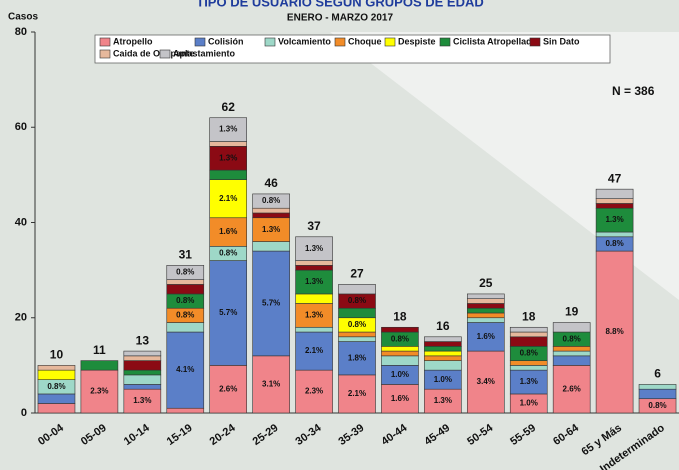 The image size is (679, 470). Describe the element at coordinates (154, 53) in the screenshot. I see `legend-label: Caida de Ocupante` at that location.